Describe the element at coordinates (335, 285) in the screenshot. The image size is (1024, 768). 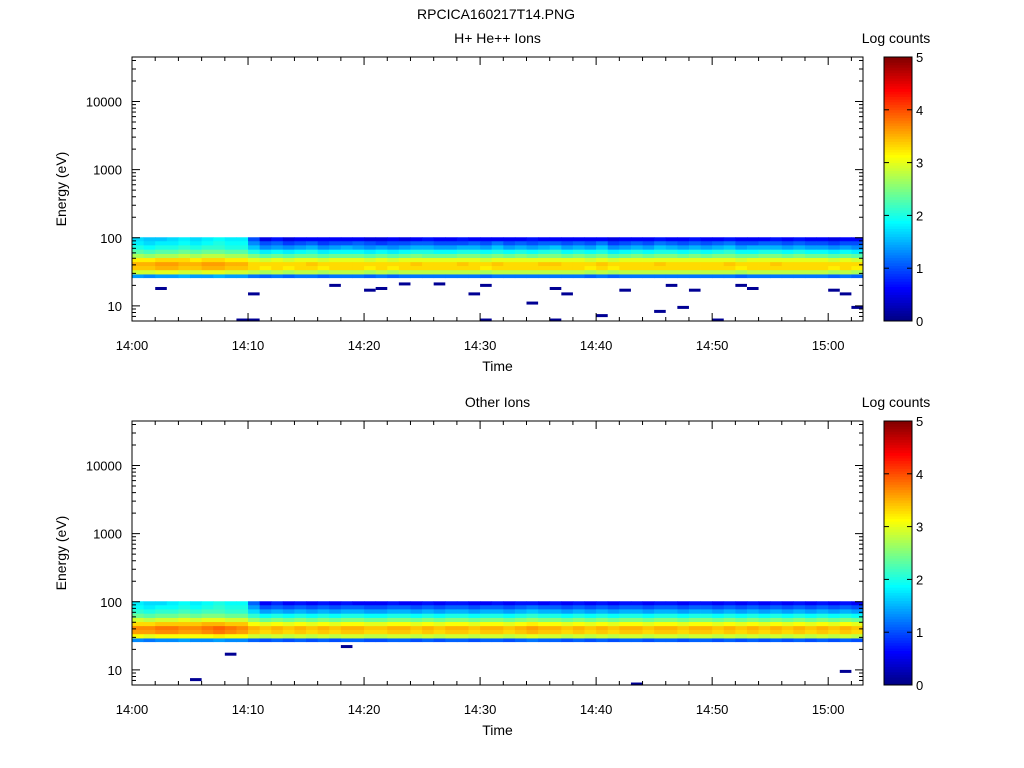
I see `heatmap-cell-sparse` at that location.